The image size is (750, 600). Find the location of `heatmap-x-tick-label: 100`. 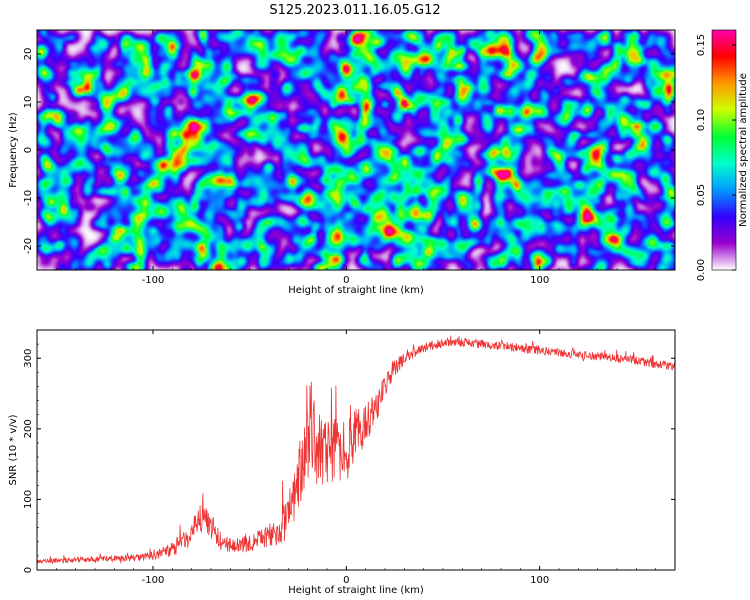

heatmap-x-tick-label: 100 is located at coordinates (539, 280).